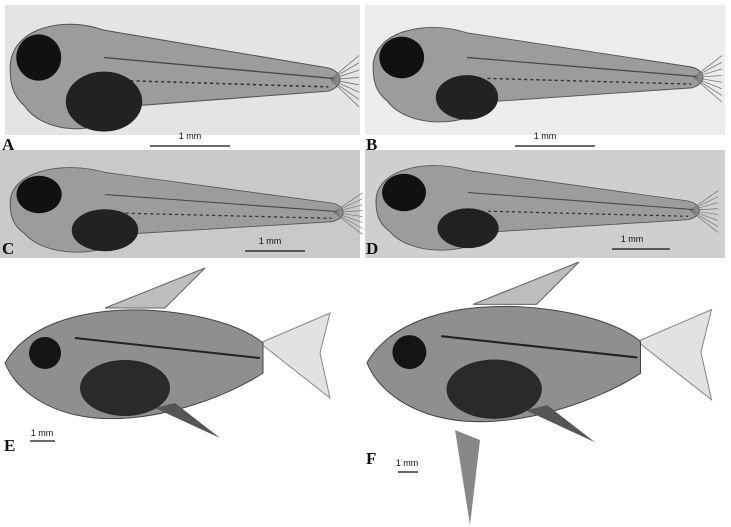 Image resolution: width=731 pixels, height=527 pixels. I want to click on panel-label: C, so click(8, 248).